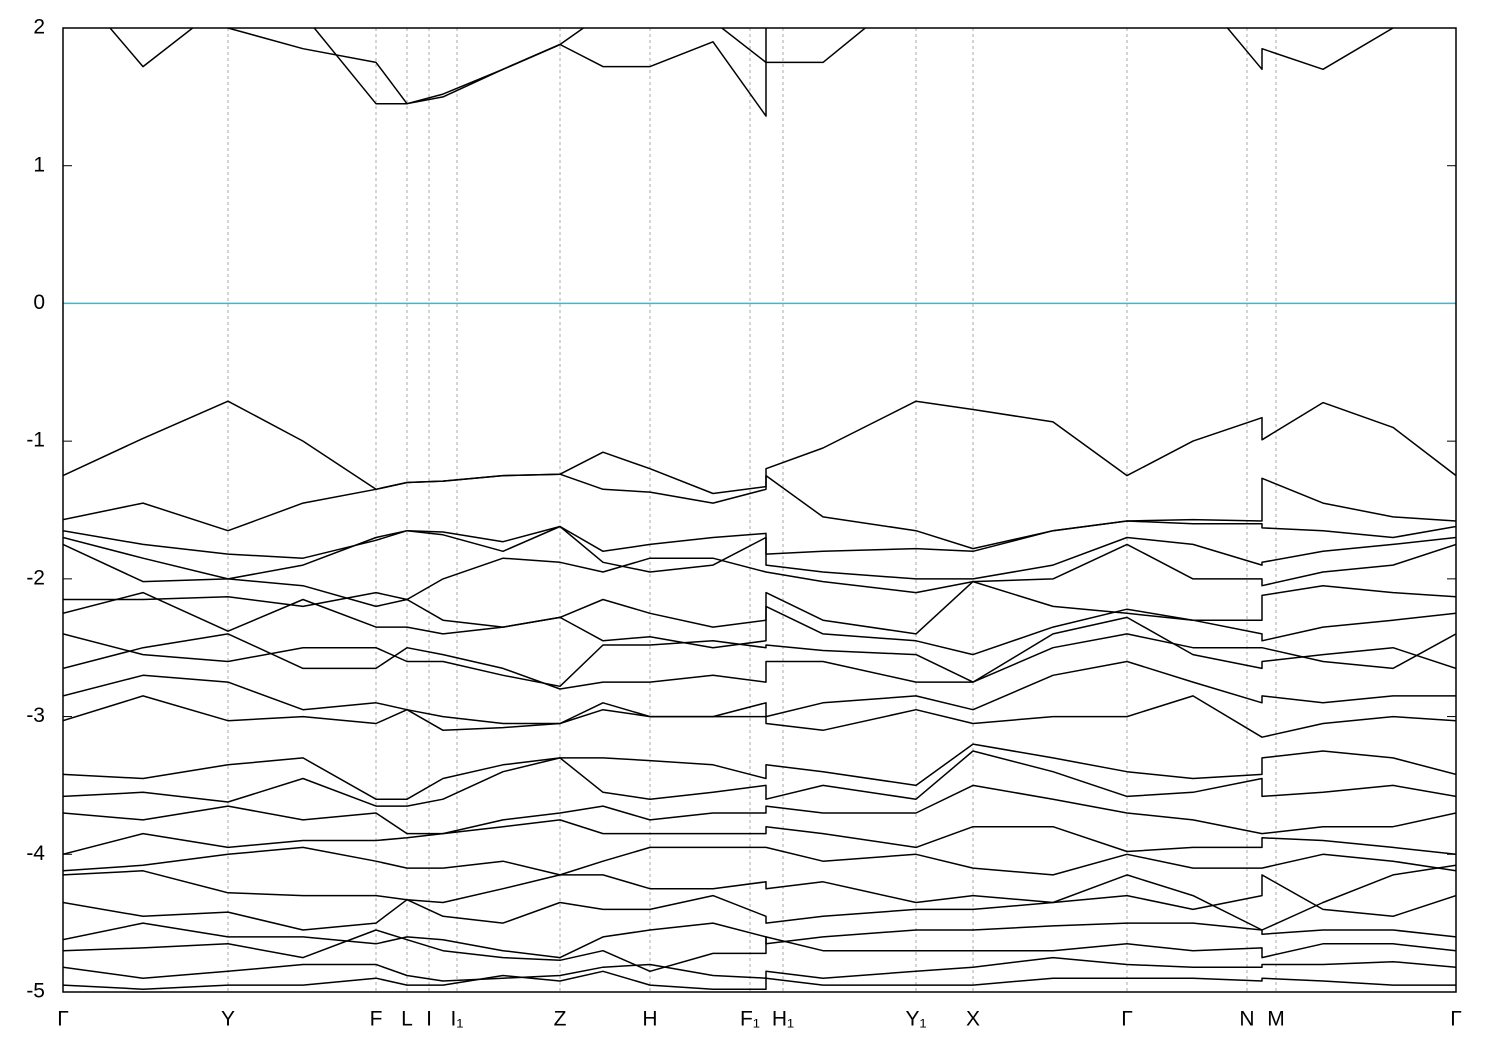 The width and height of the screenshot is (1500, 1050). What do you see at coordinates (560, 1019) in the screenshot?
I see `x-tick-label: Z` at bounding box center [560, 1019].